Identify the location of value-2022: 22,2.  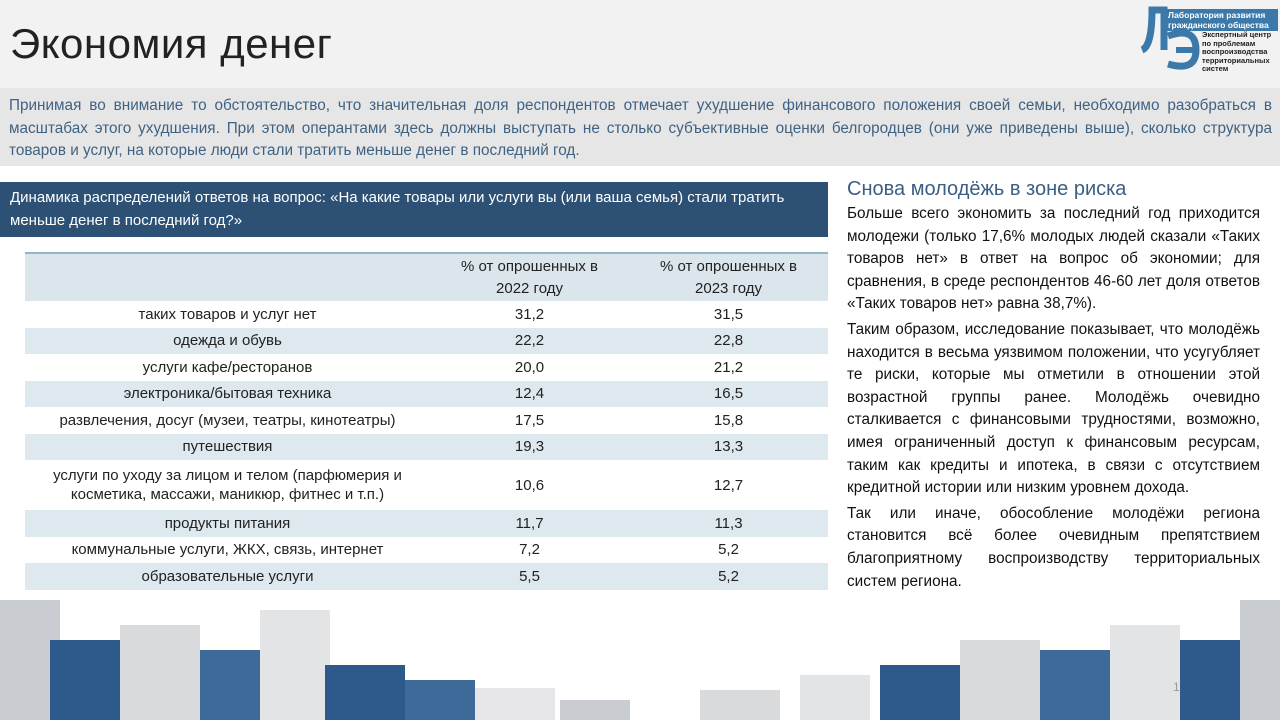
(529, 340).